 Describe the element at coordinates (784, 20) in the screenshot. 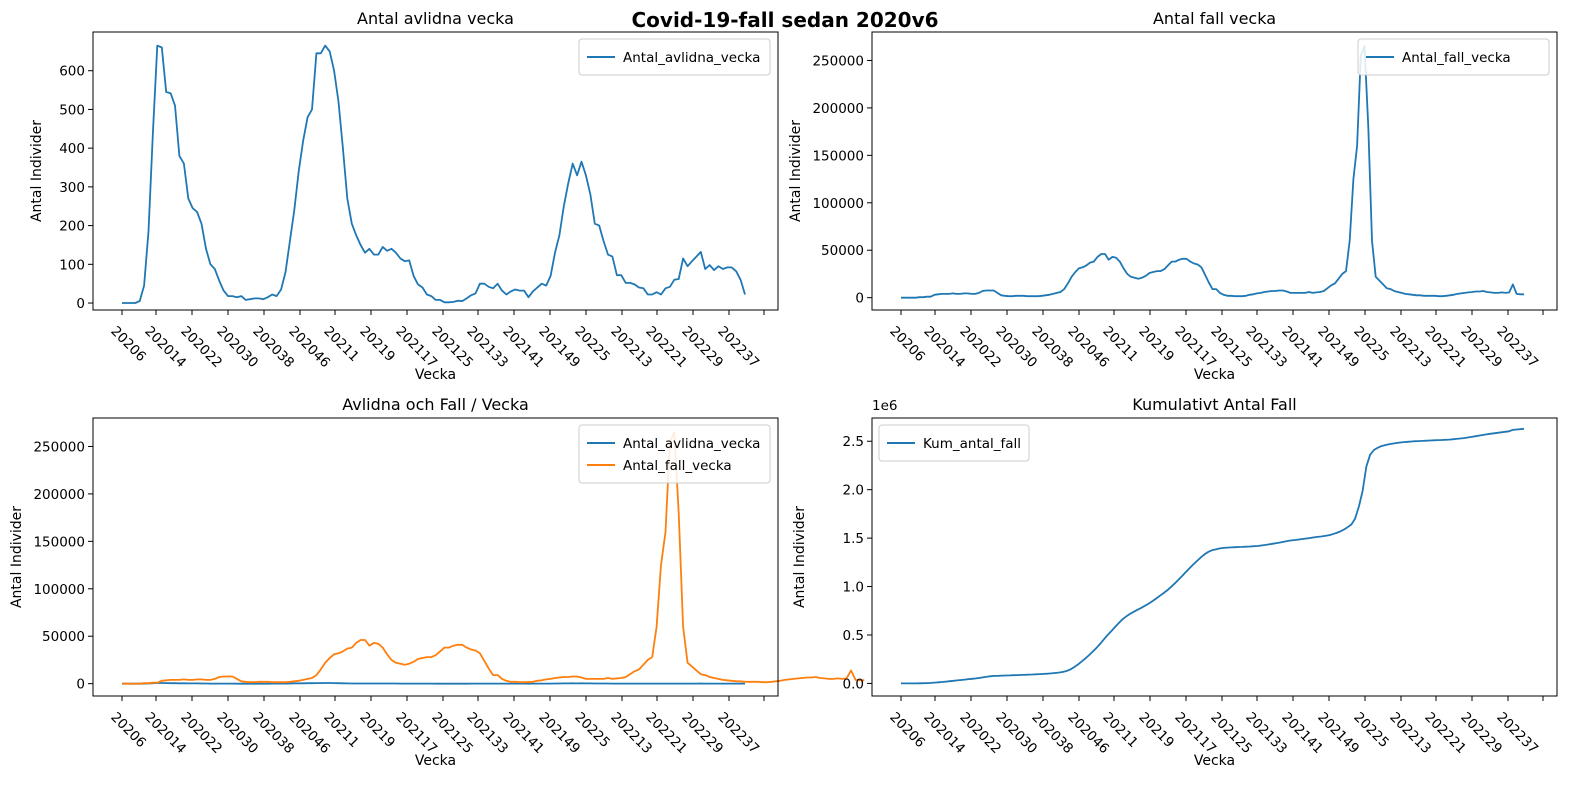

I see `figure-suptitle: Covid-19-fall sedan 2020v6` at that location.